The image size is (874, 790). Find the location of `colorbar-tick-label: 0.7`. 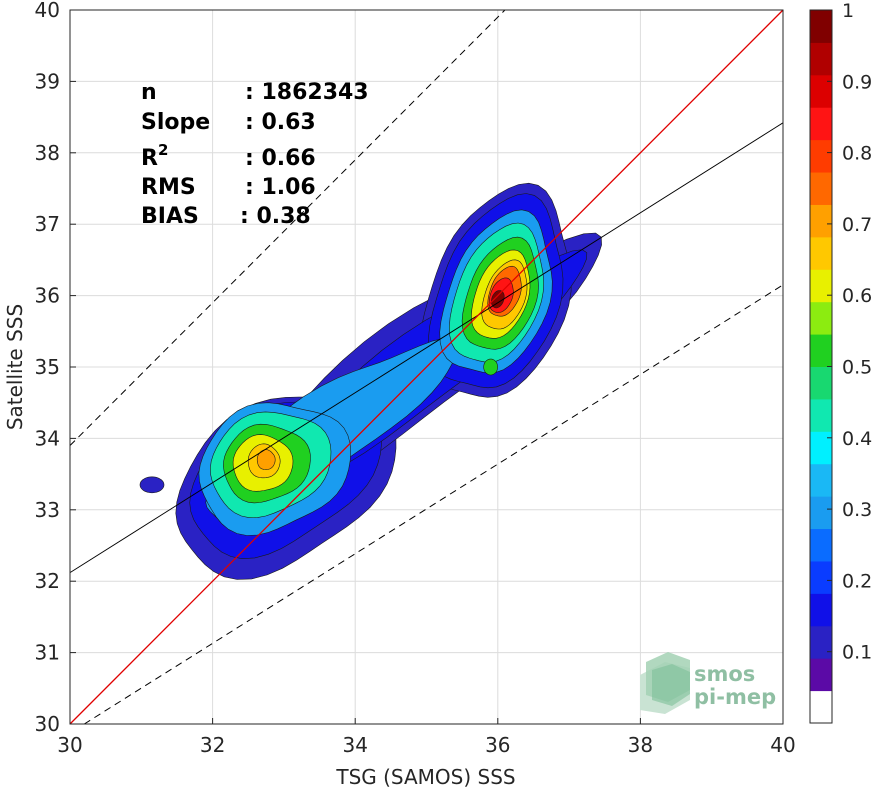

colorbar-tick-label: 0.7 is located at coordinates (857, 225).